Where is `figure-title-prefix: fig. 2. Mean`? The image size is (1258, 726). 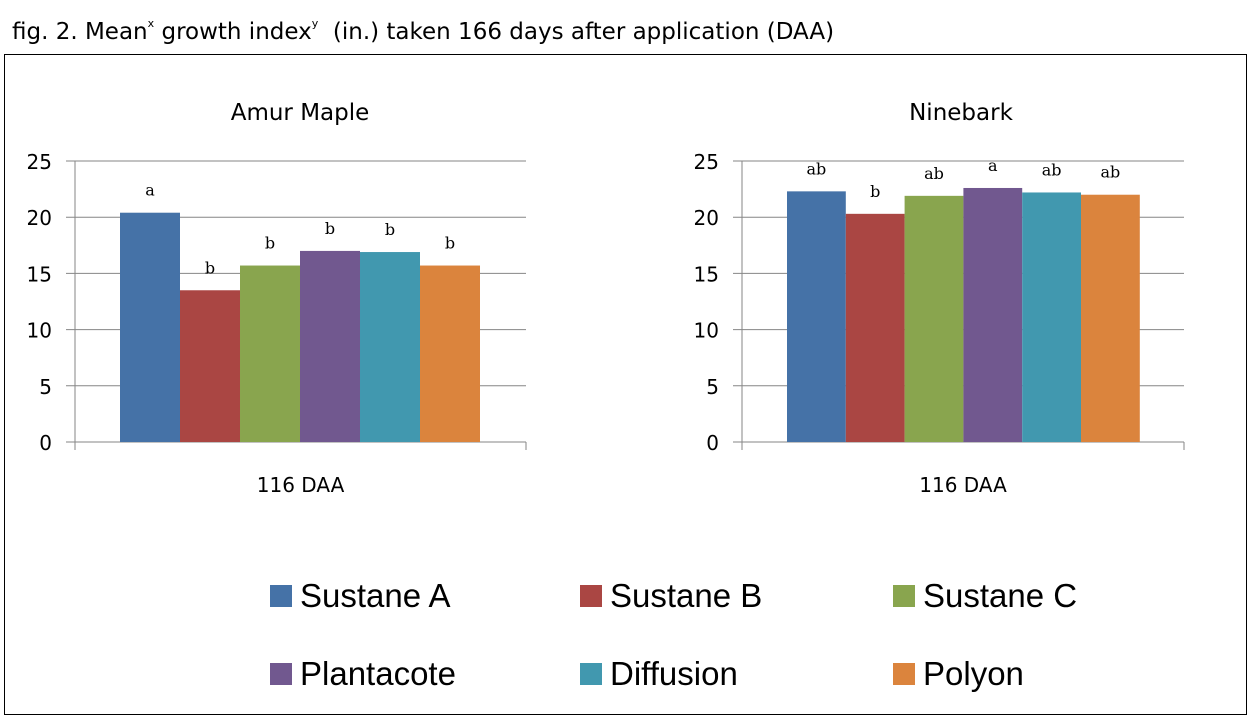
figure-title-prefix: fig. 2. Mean is located at coordinates (80, 32).